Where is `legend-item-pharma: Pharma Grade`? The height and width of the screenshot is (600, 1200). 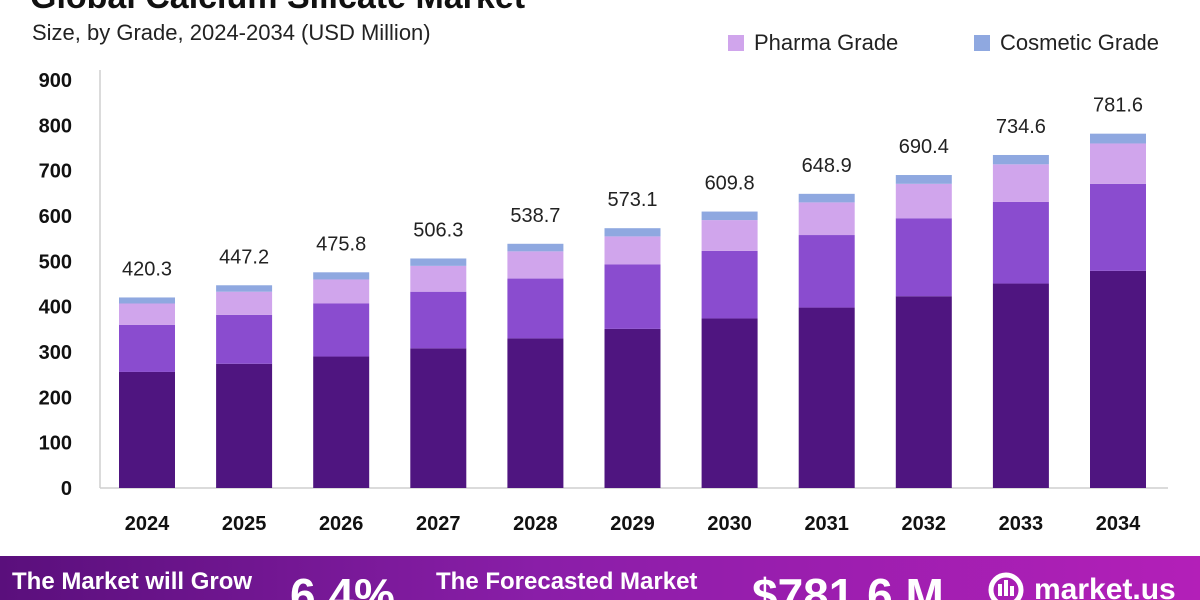
legend-item-pharma: Pharma Grade is located at coordinates (813, 43).